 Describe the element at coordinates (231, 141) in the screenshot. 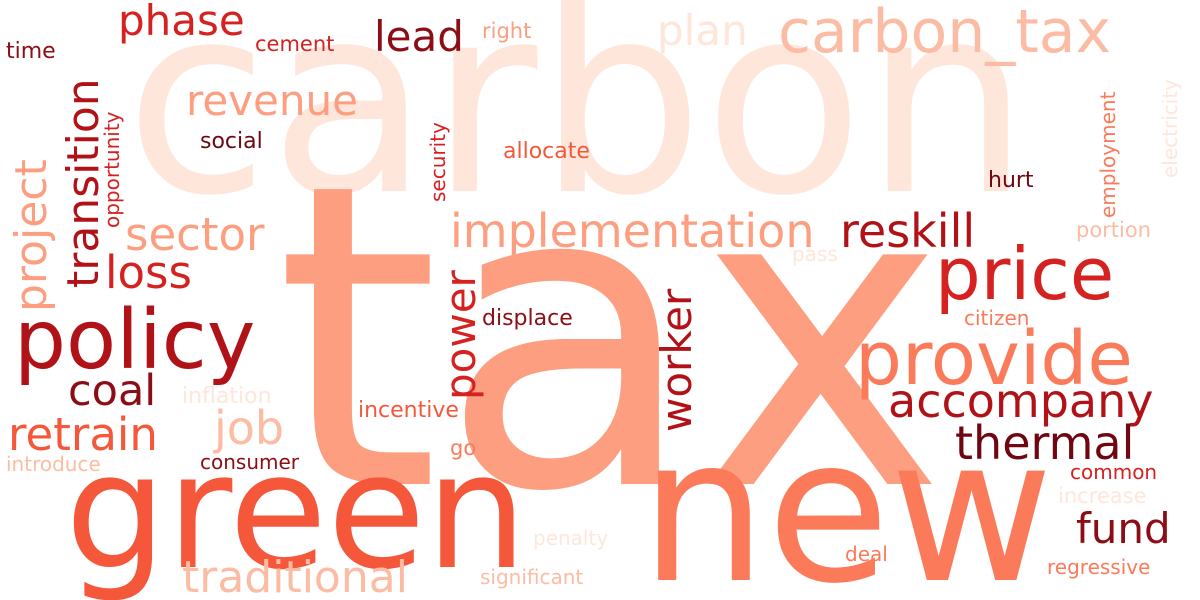

I see `word-social: social` at that location.